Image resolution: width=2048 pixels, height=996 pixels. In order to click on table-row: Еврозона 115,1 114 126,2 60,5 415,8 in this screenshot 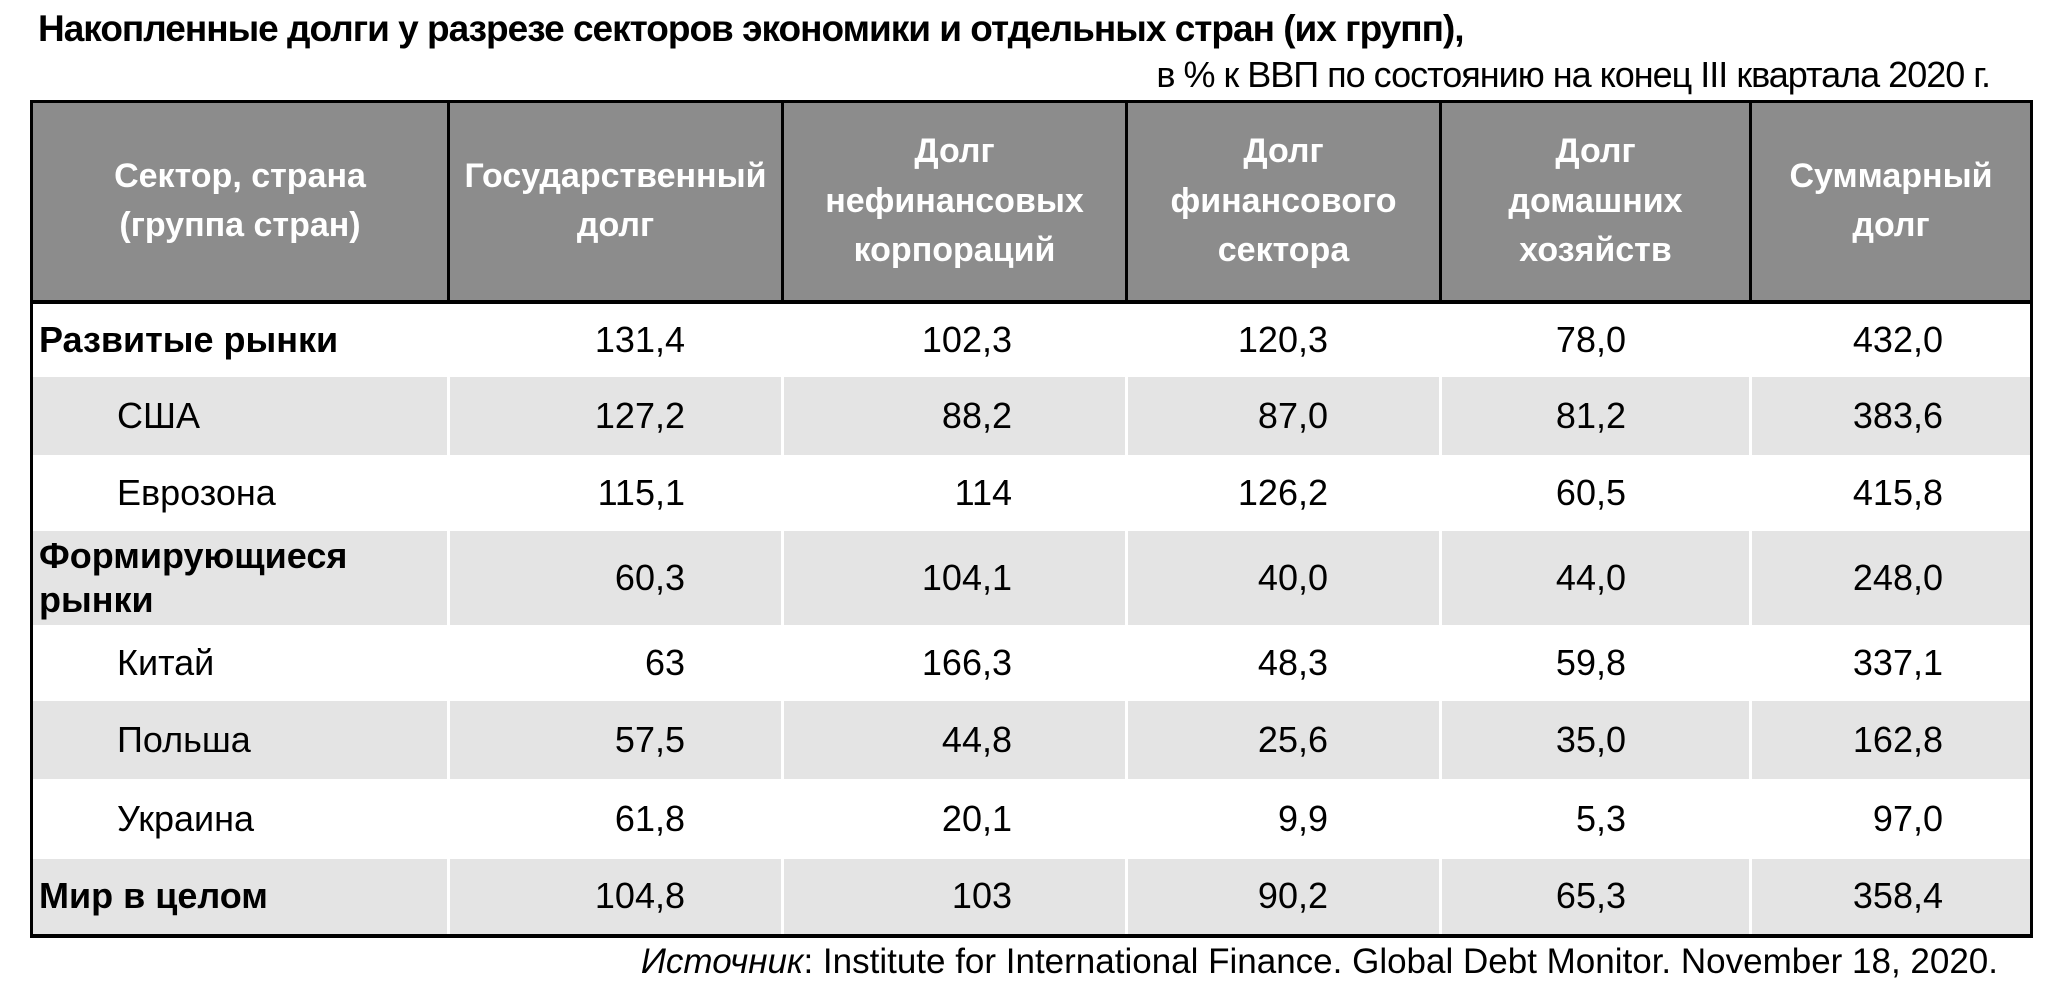, I will do `click(1031, 492)`.